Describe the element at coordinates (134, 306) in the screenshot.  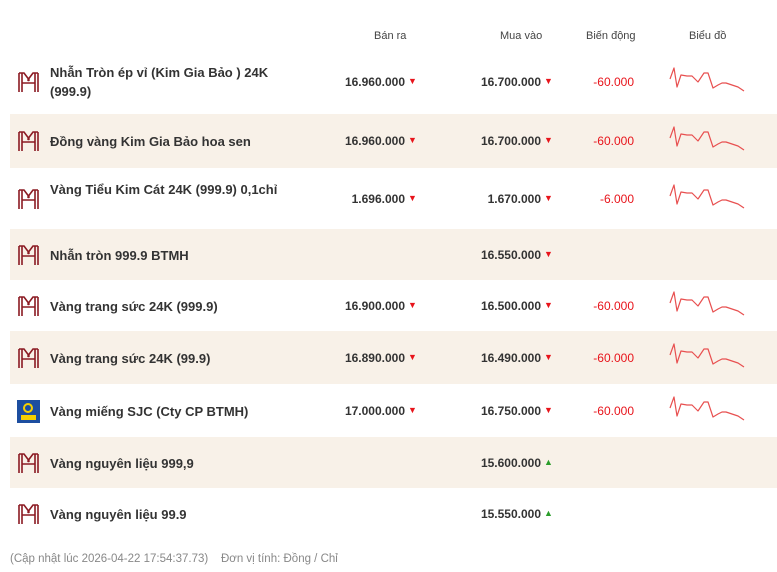
I see `product-name: Vàng trang sức 24K (999.9)` at that location.